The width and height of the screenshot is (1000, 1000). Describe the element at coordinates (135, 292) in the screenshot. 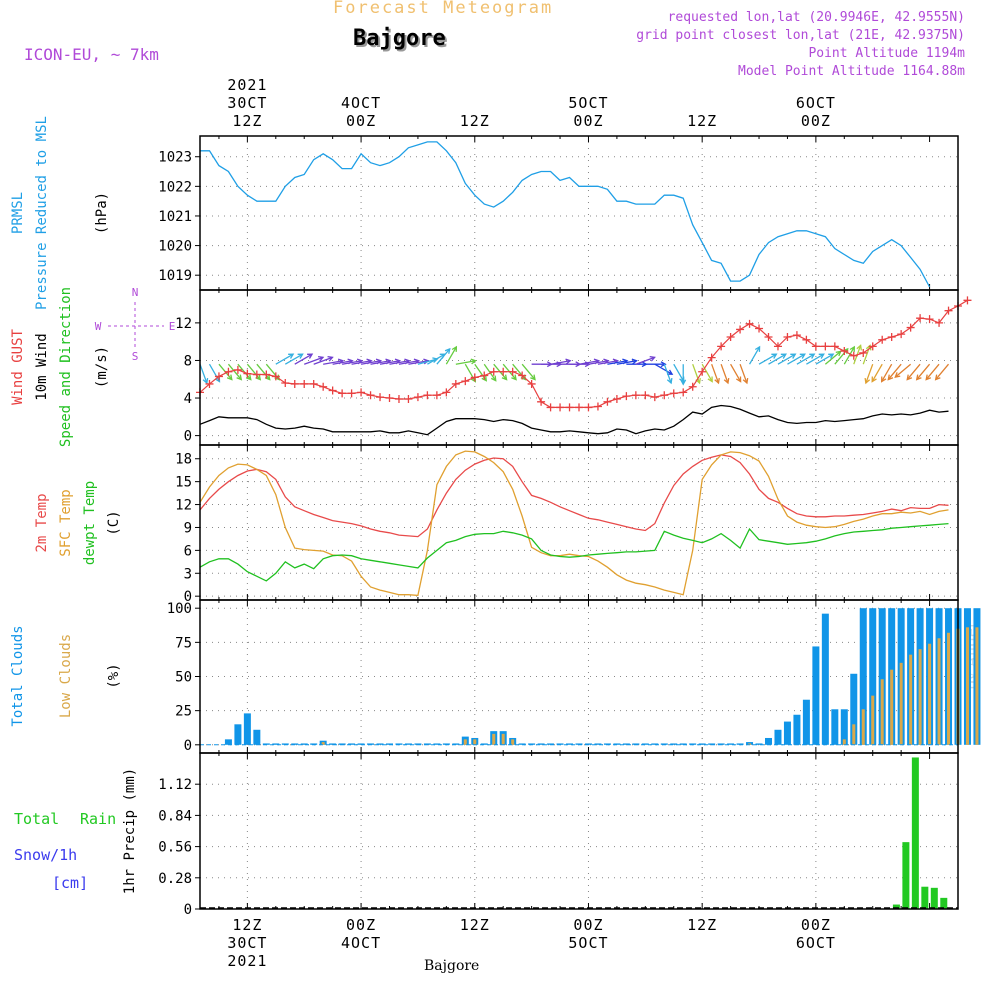

I see `compass-n: N` at that location.